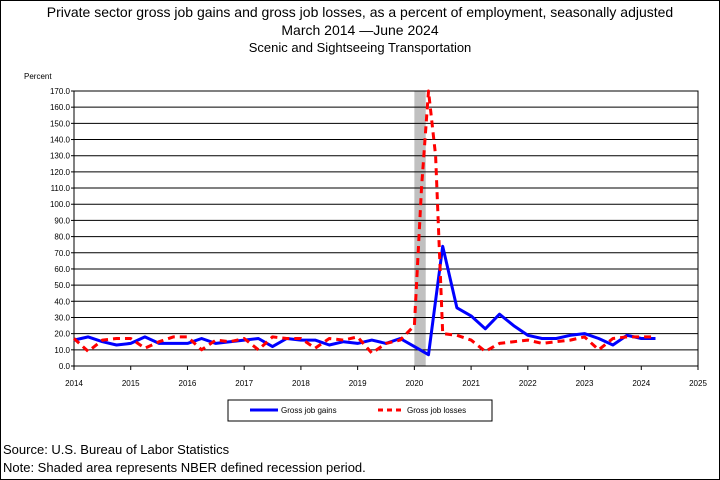  Describe the element at coordinates (62, 350) in the screenshot. I see `y-tick-label: 10.0` at that location.